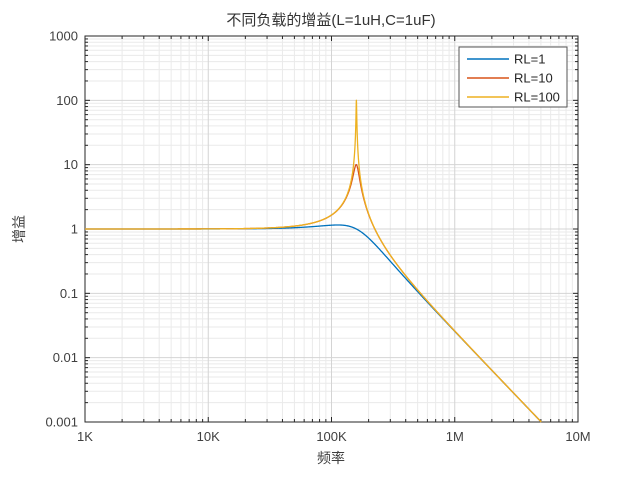 Image resolution: width=640 pixels, height=480 pixels. I want to click on legend: RL=1 RL=10 RL=100, so click(513, 77).